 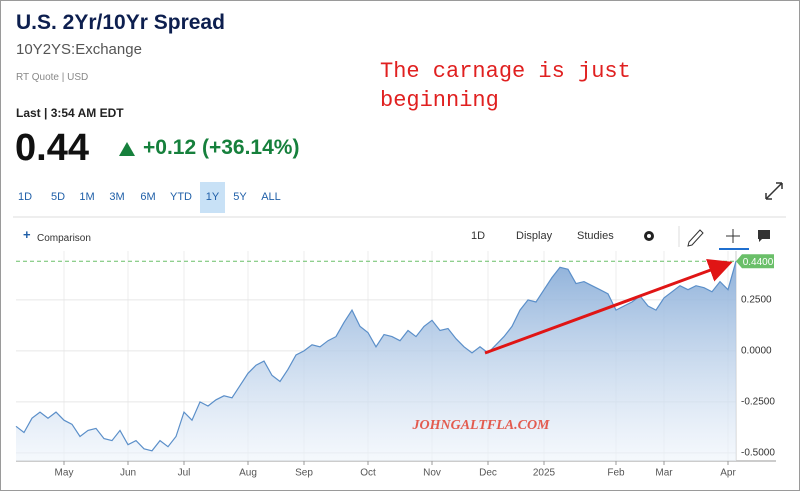 What do you see at coordinates (368, 473) in the screenshot?
I see `x-tick-label: Oct` at bounding box center [368, 473].